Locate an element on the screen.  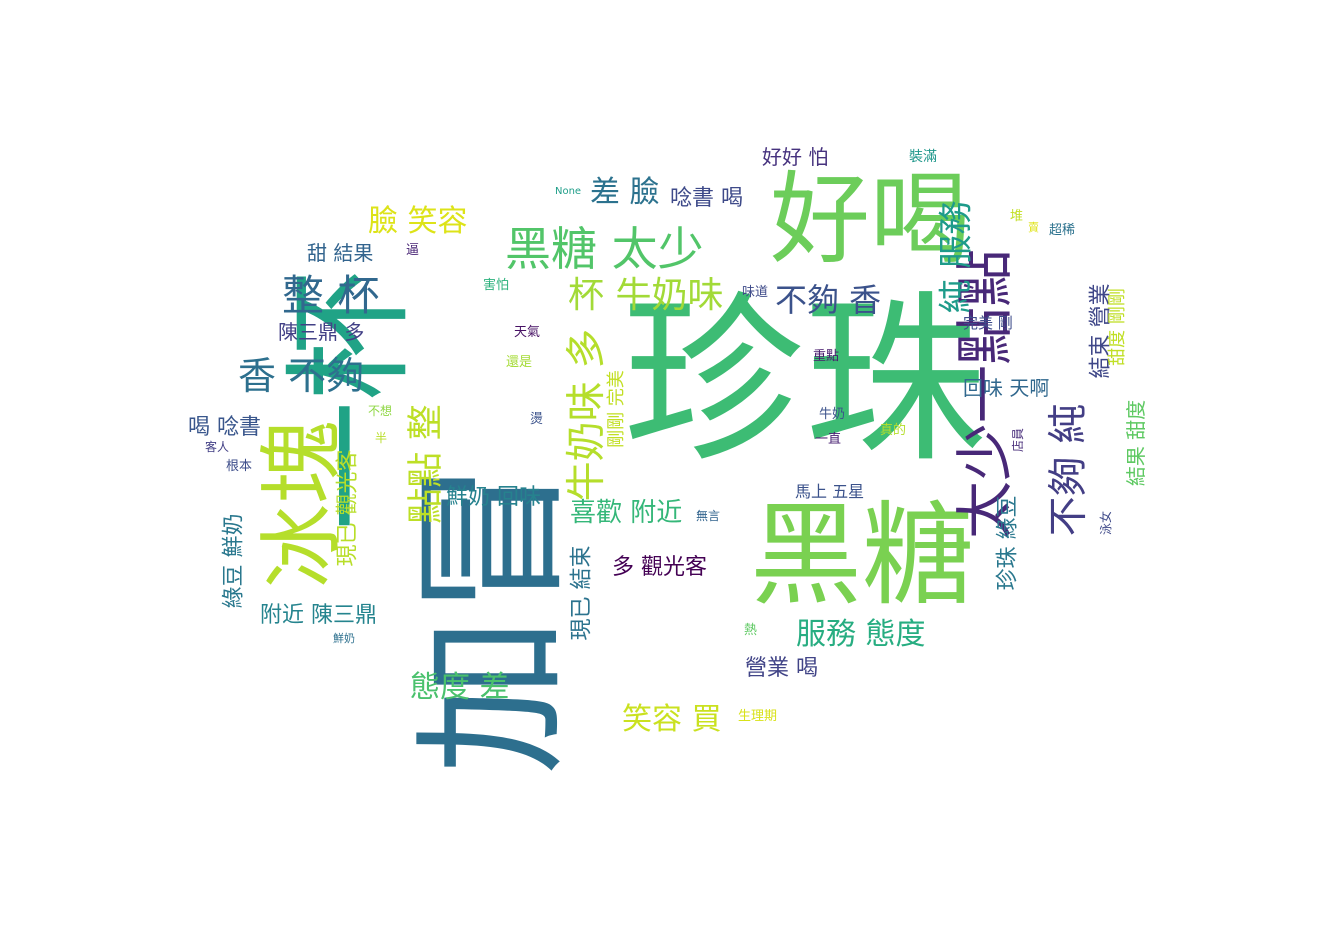
word-yingye-he: 營業 喝 is located at coordinates (781, 668).